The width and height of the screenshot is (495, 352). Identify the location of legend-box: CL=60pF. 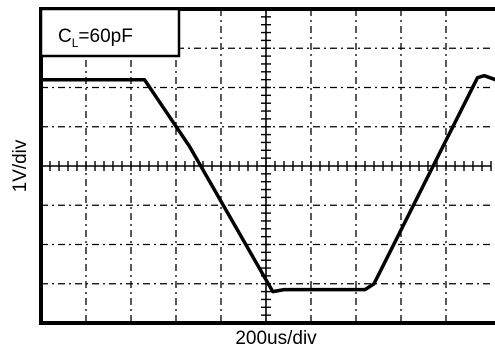
(110, 32).